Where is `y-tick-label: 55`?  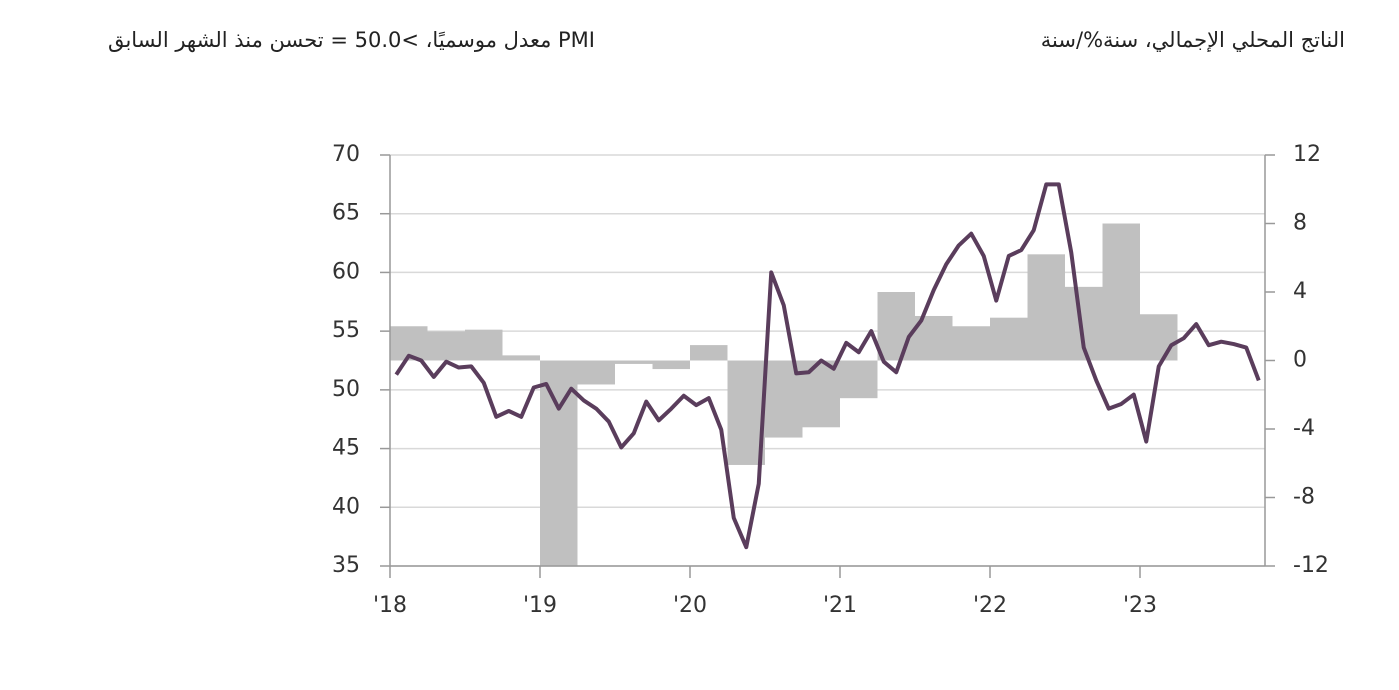 y-tick-label: 55 is located at coordinates (346, 330).